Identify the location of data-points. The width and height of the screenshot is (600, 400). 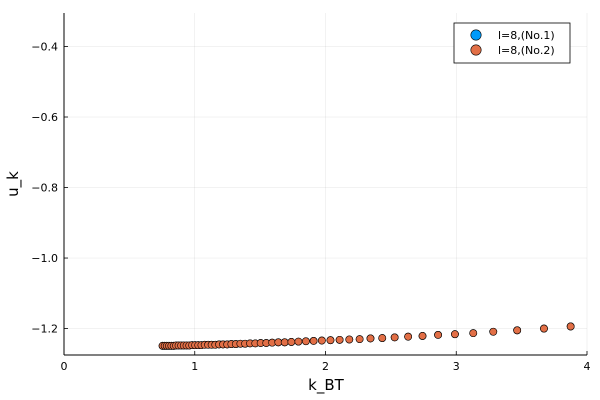
(366, 336).